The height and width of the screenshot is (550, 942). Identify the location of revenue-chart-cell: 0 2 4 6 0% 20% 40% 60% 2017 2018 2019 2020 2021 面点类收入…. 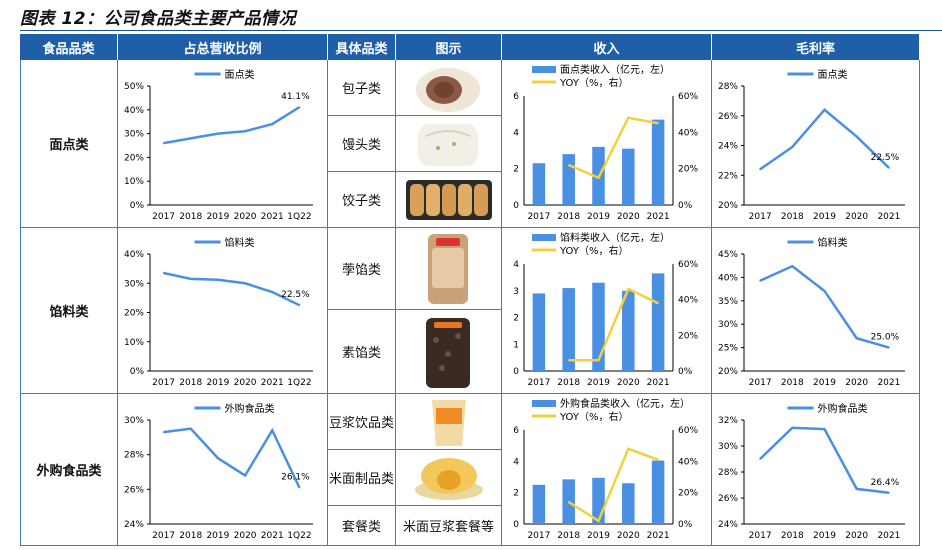
(607, 144).